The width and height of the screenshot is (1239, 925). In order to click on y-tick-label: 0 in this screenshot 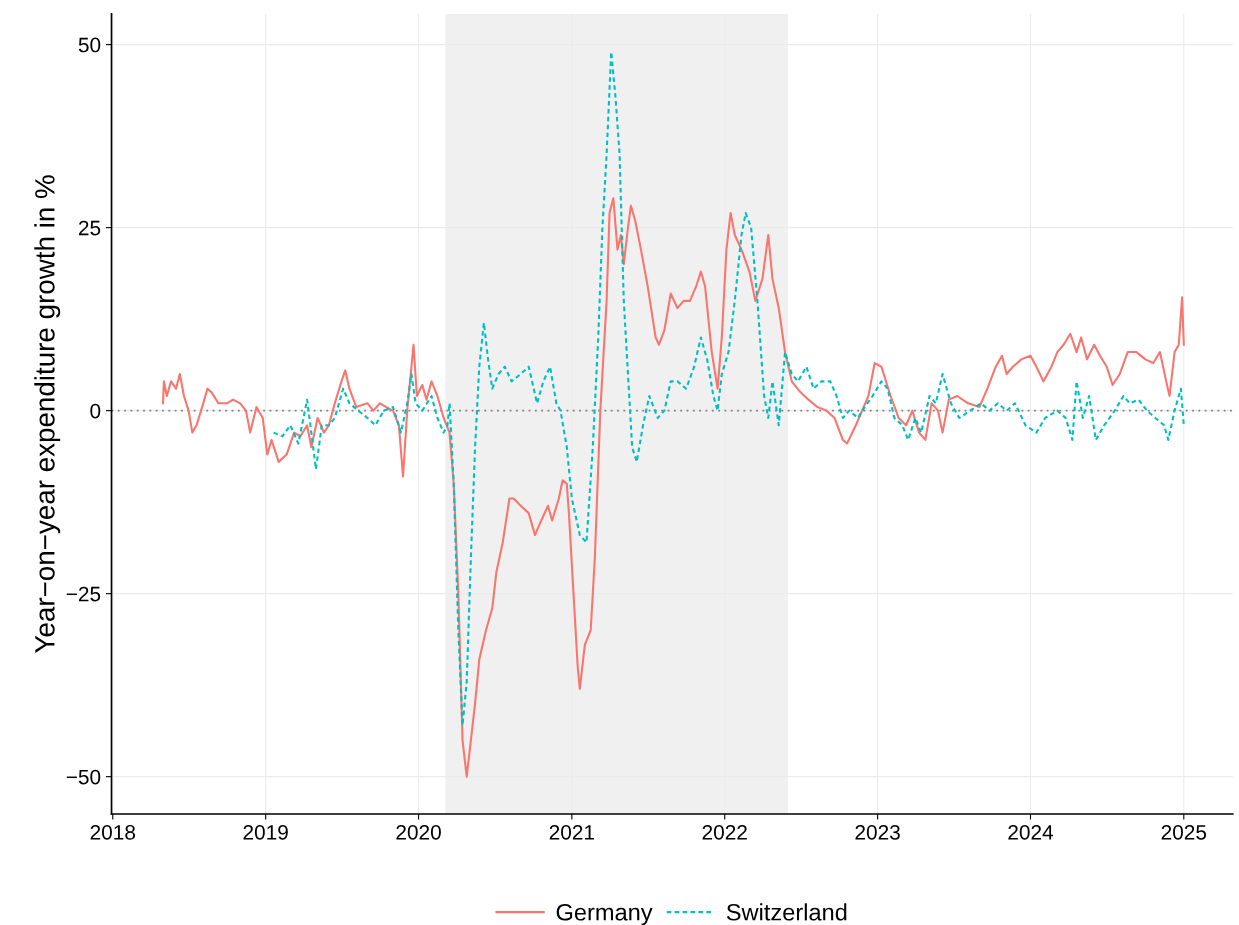, I will do `click(95, 411)`.